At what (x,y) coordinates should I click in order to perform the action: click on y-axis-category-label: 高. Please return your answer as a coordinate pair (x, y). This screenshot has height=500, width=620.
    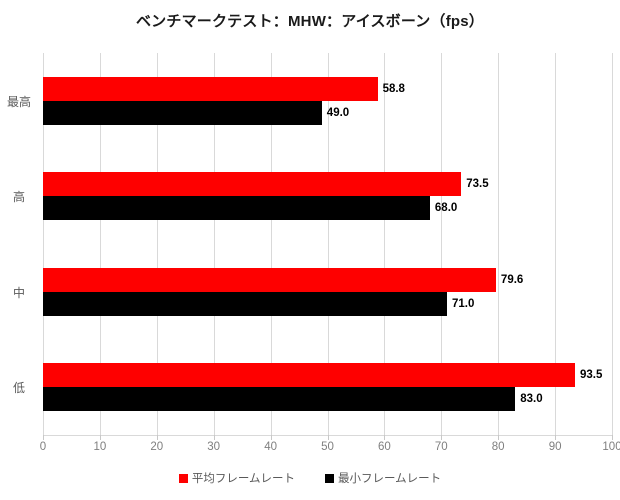
    Looking at the image, I should click on (18, 197).